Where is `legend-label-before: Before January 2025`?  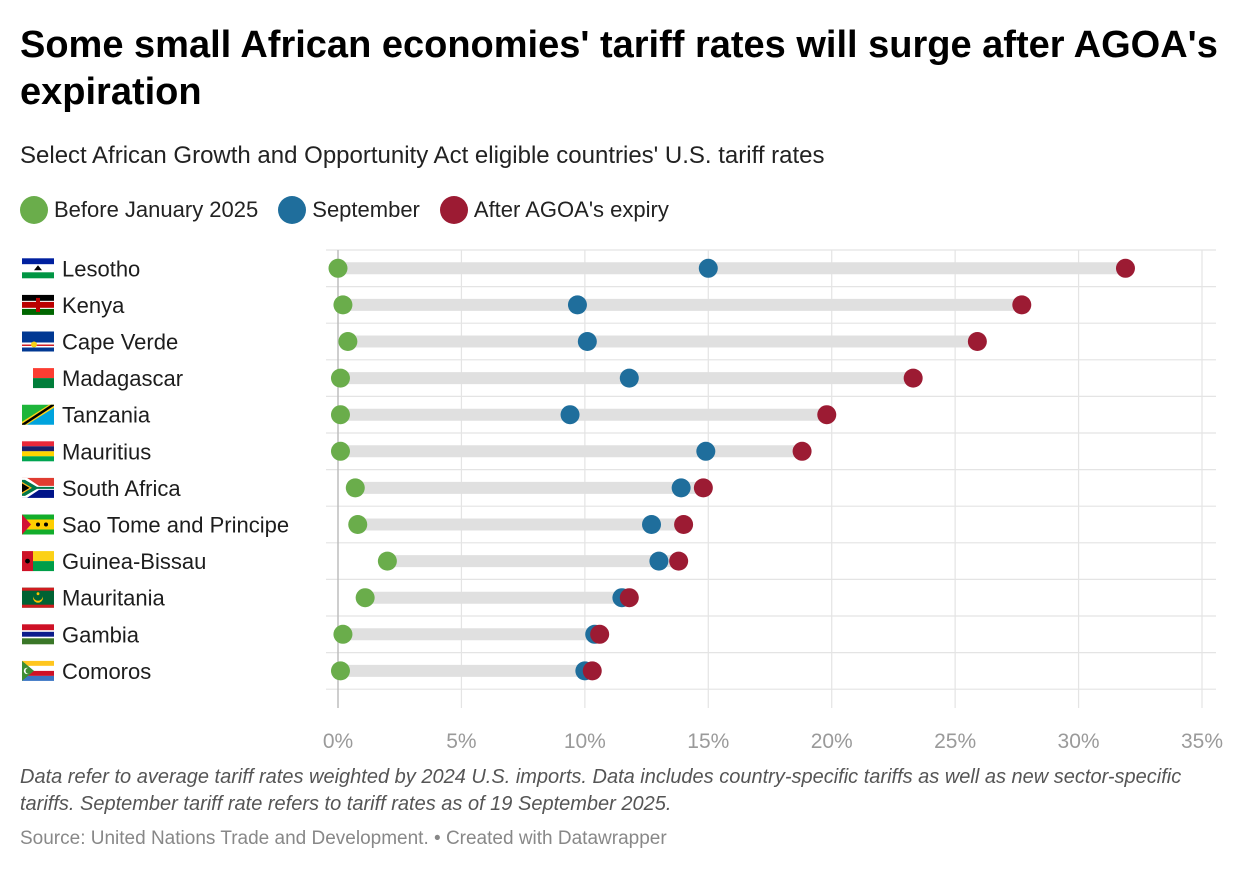 legend-label-before: Before January 2025 is located at coordinates (156, 209).